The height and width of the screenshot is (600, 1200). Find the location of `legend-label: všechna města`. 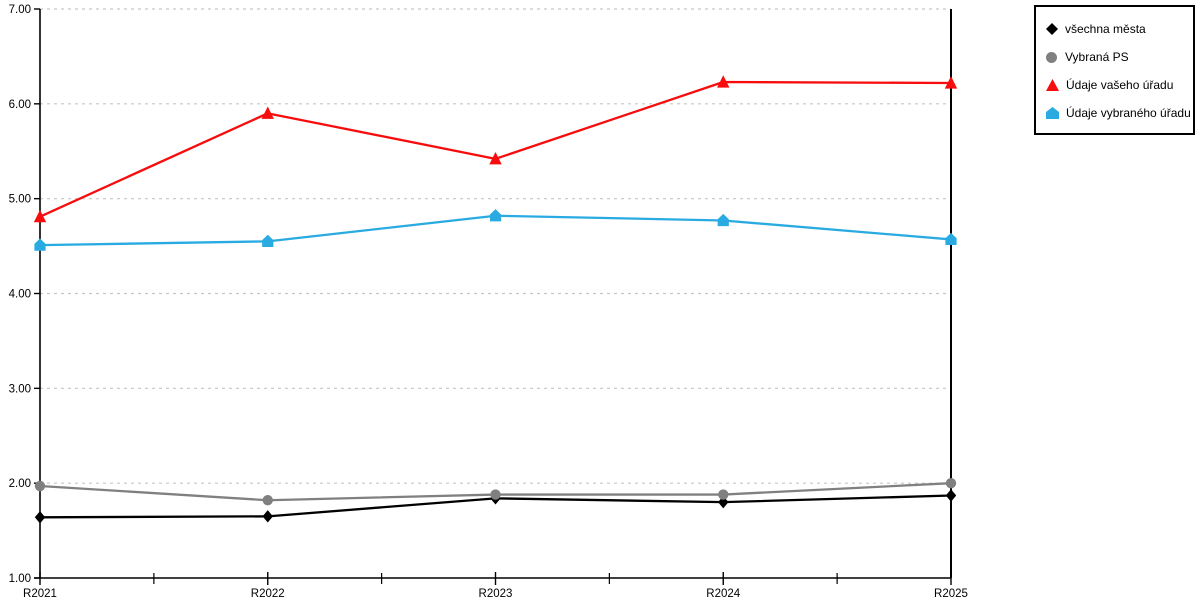

legend-label: všechna města is located at coordinates (1105, 29).